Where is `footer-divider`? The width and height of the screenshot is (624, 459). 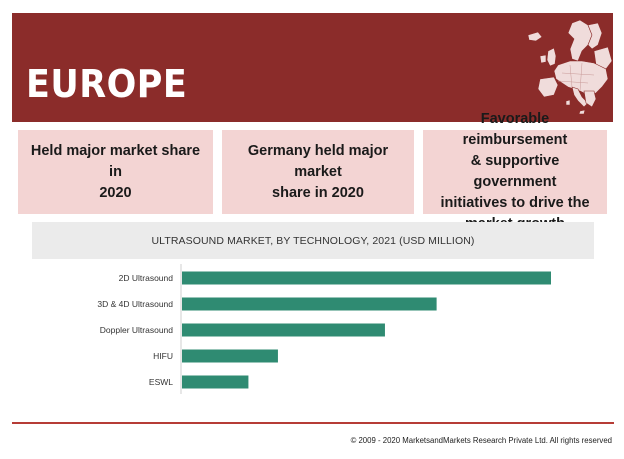
footer-divider is located at coordinates (313, 423).